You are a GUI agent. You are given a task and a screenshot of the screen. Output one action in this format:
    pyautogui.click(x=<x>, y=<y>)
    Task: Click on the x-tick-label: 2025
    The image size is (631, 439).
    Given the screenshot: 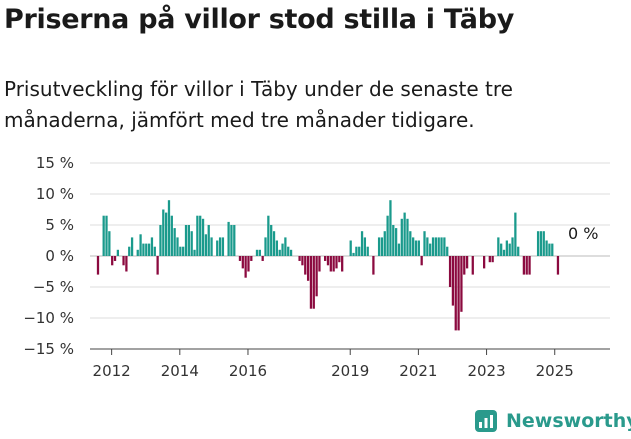 What is the action you would take?
    pyautogui.click(x=555, y=371)
    